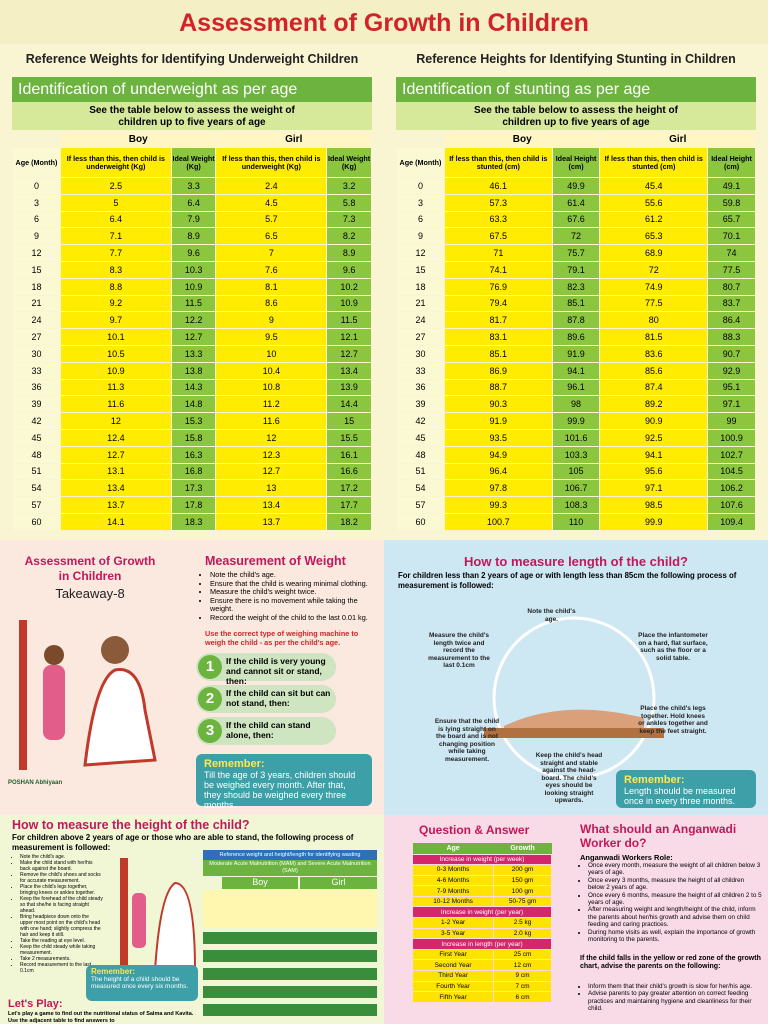  What do you see at coordinates (498, 186) in the screenshot?
I see `table-cell: 46.1` at bounding box center [498, 186].